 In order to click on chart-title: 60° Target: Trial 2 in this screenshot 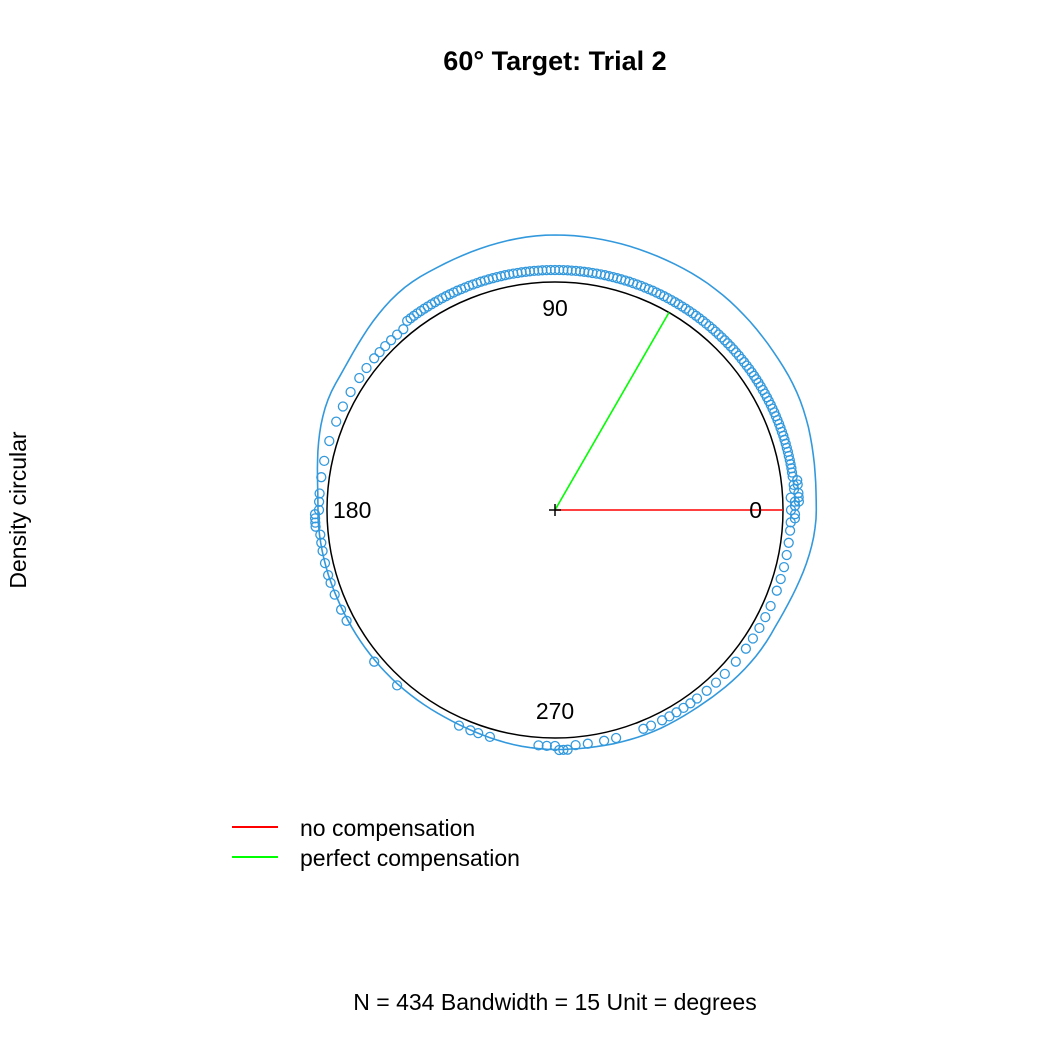, I will do `click(554, 61)`.